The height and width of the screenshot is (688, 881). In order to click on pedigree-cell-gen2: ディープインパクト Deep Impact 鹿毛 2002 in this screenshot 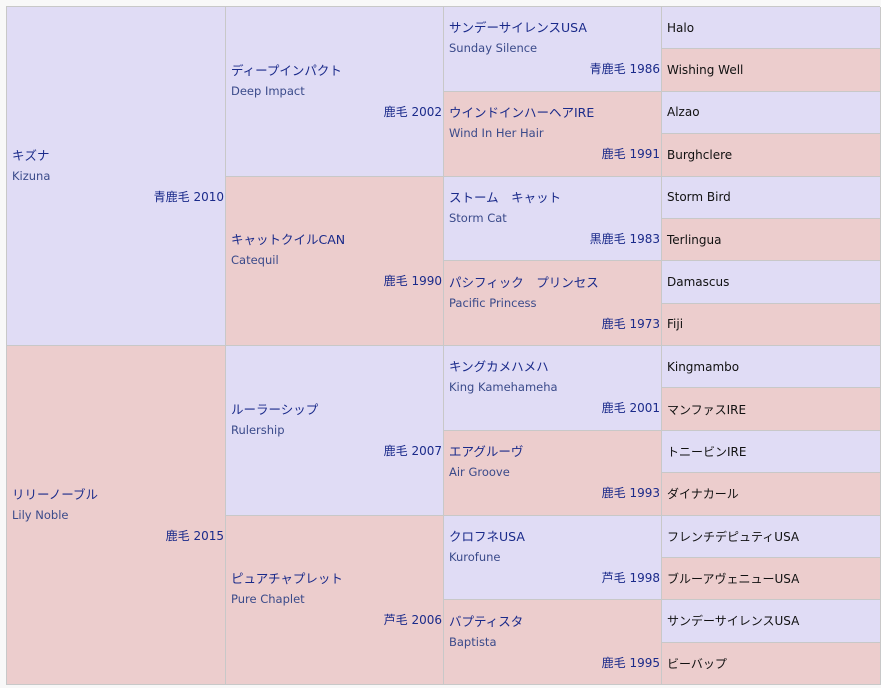, I will do `click(335, 92)`.